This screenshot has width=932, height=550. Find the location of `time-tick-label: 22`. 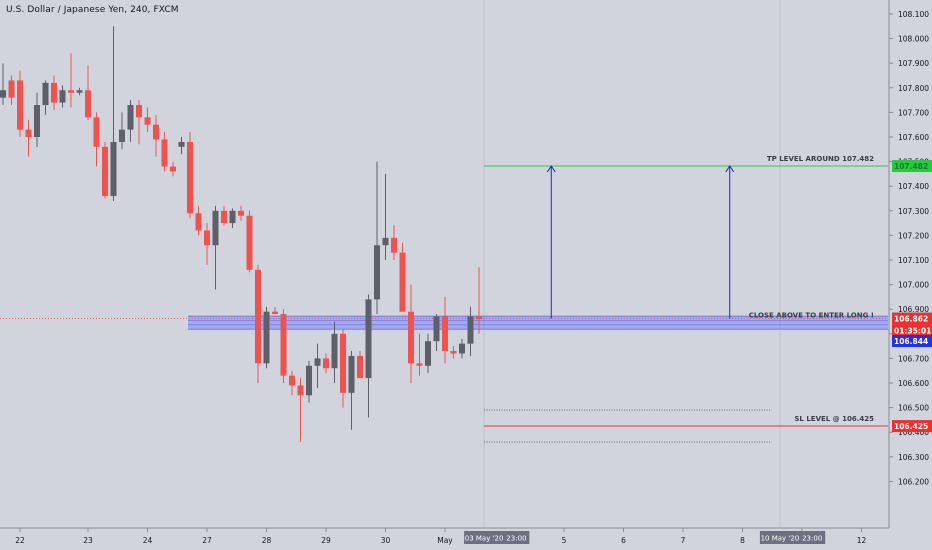

time-tick-label: 22 is located at coordinates (20, 540).